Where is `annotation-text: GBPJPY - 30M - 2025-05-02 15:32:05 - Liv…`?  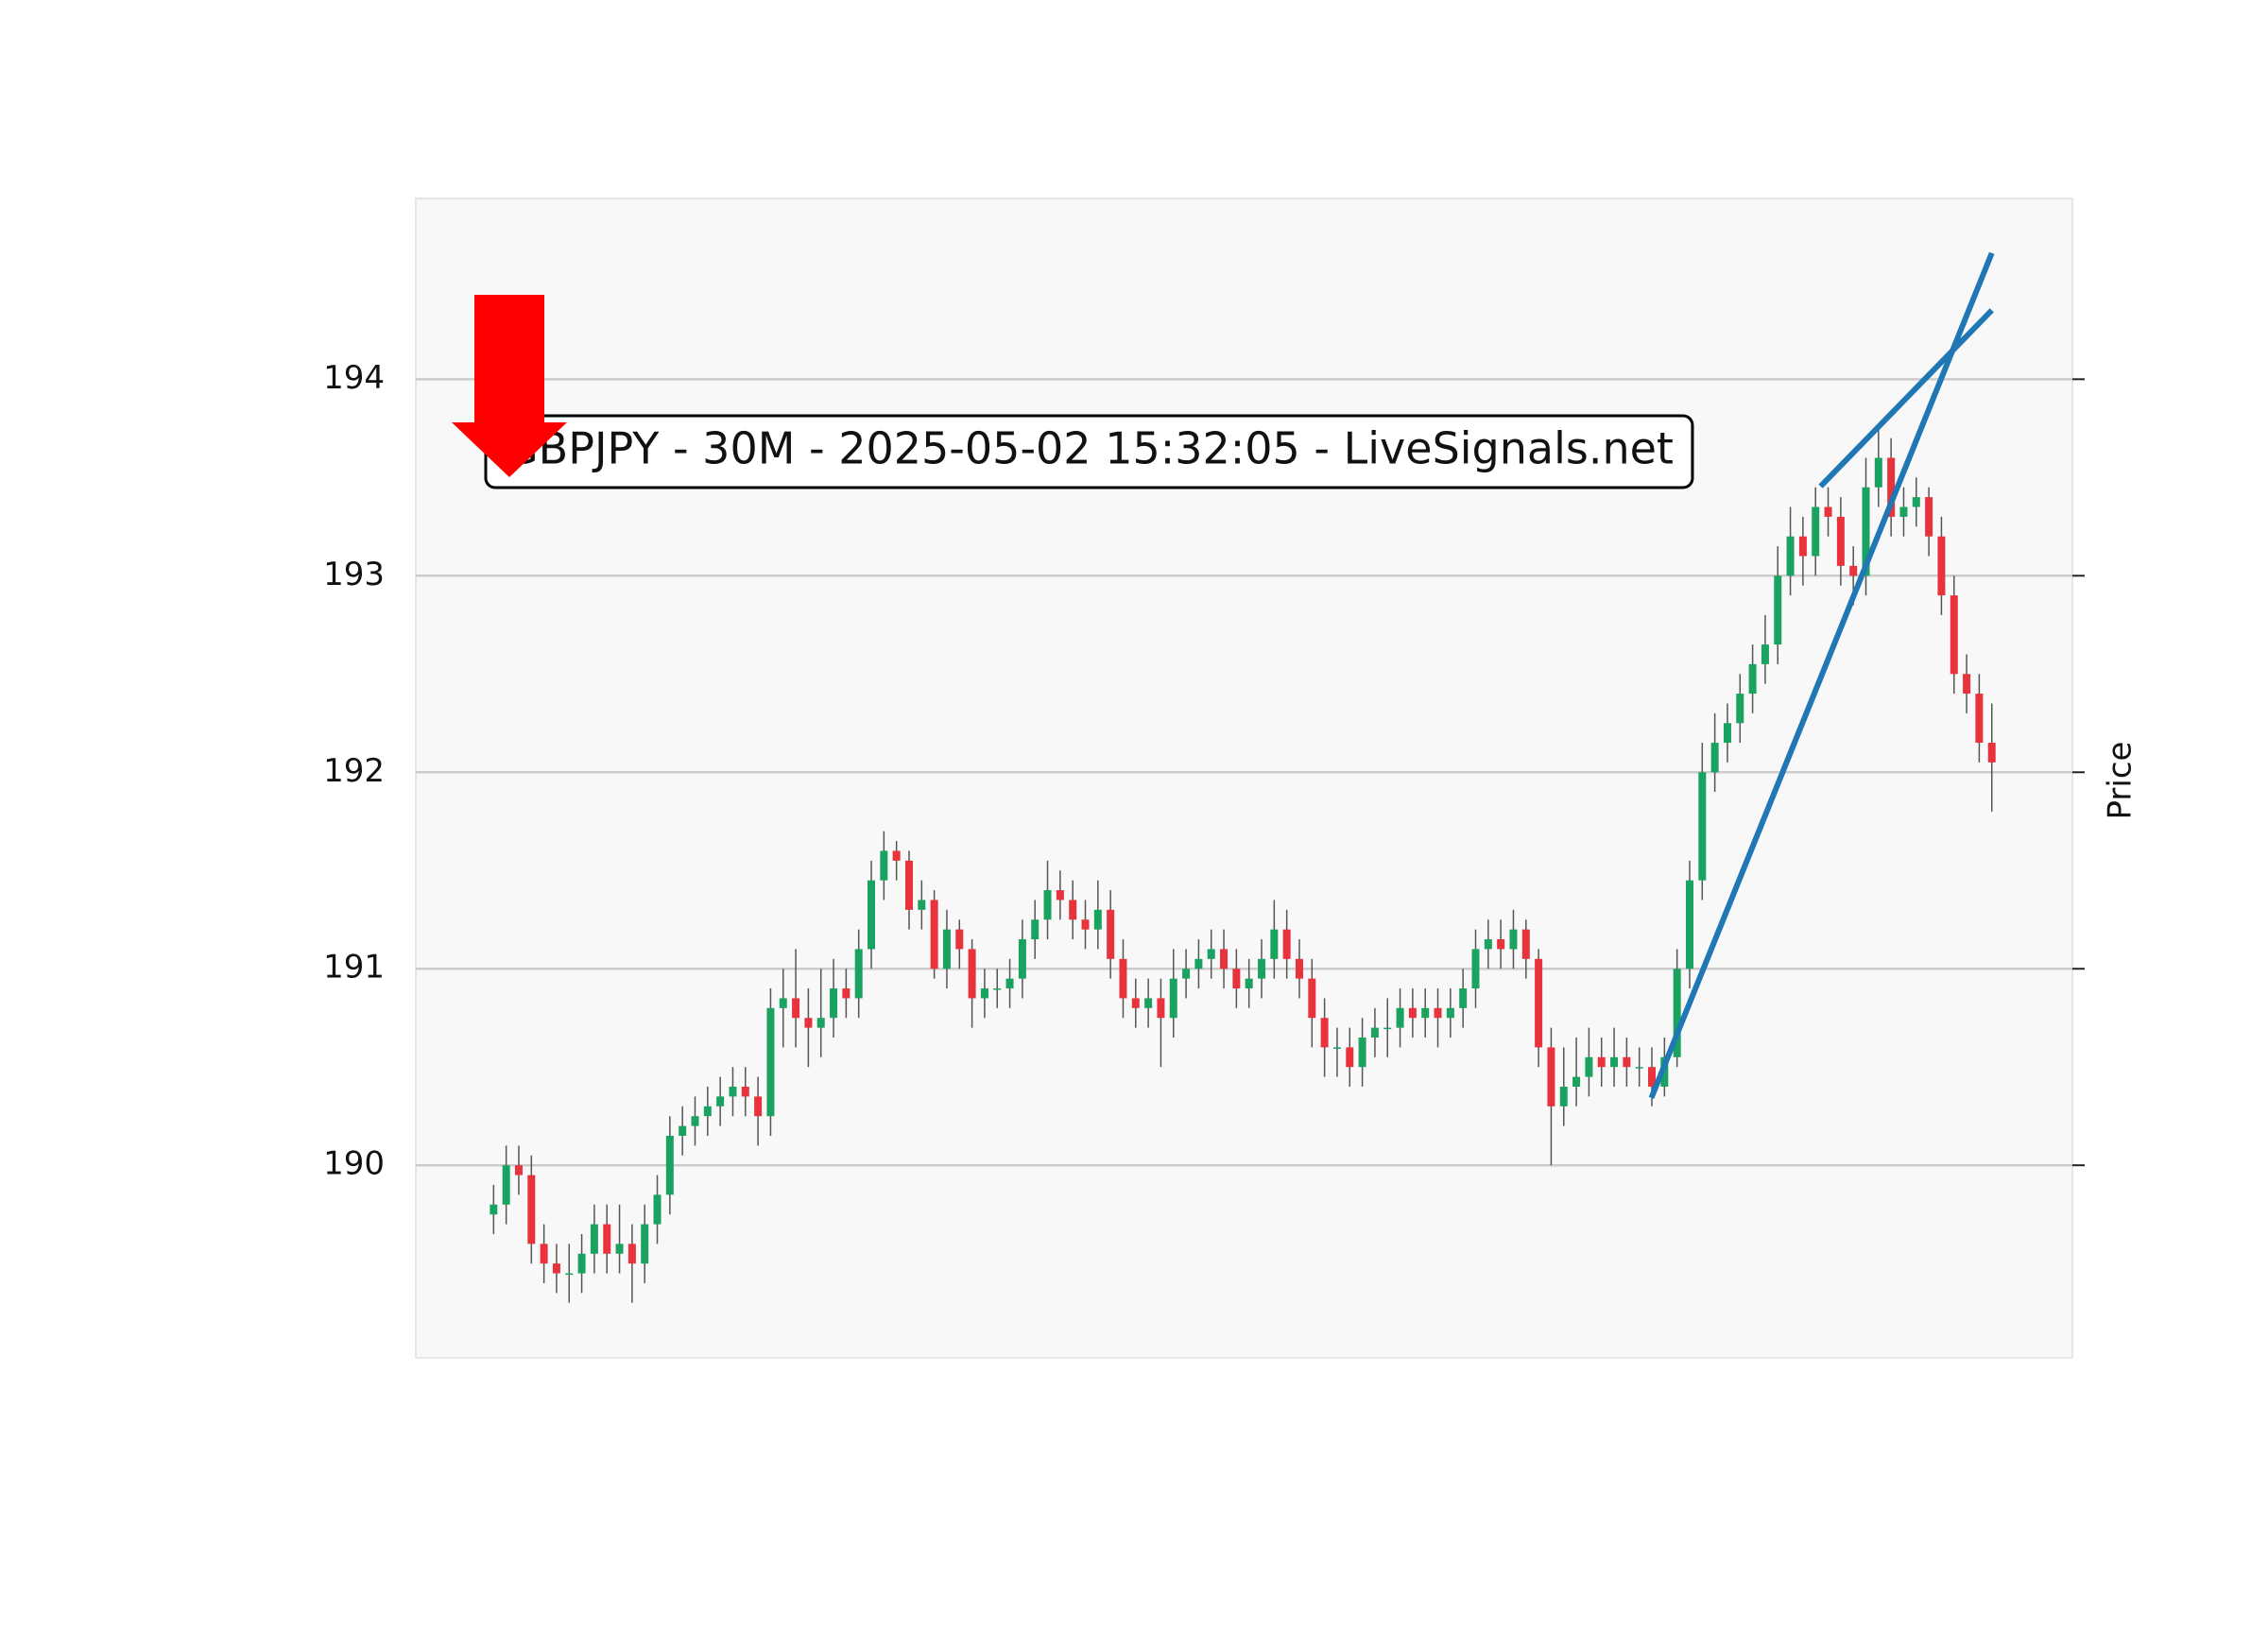
annotation-text: GBPJPY - 30M - 2025-05-02 15:32:05 - Liv… is located at coordinates (1089, 449).